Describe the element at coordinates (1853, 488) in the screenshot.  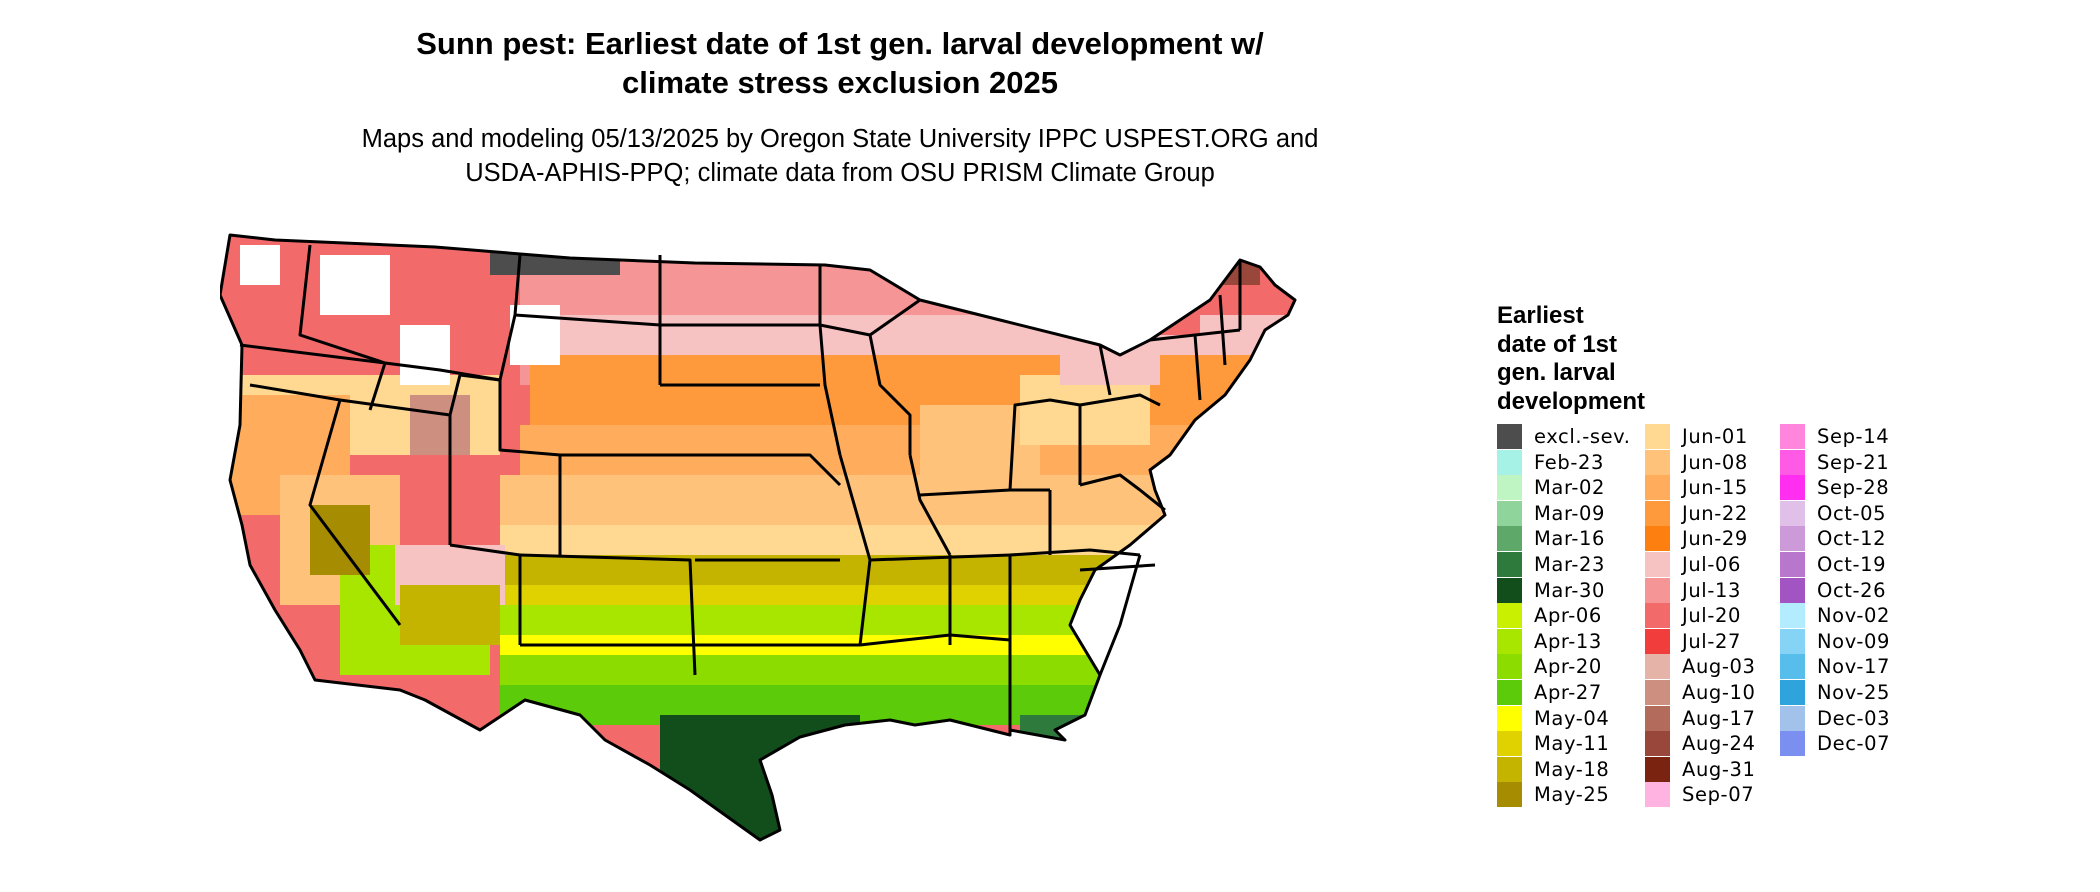
I see `legend-label: Sep-28` at that location.